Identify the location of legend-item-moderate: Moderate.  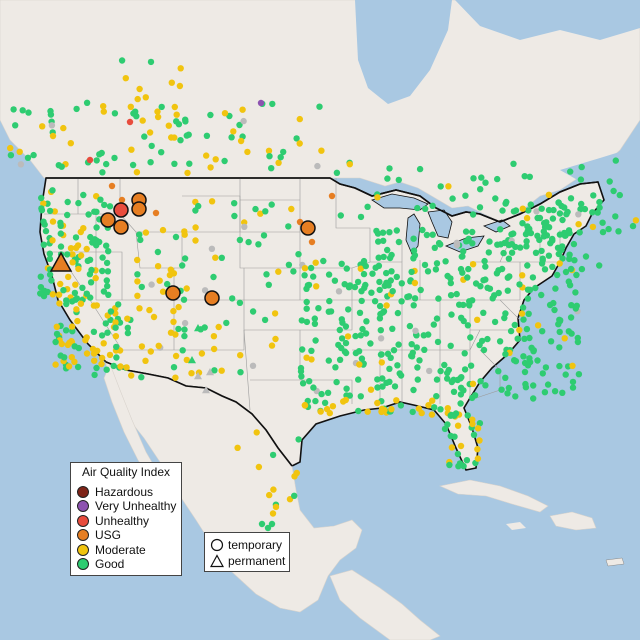
(126, 550).